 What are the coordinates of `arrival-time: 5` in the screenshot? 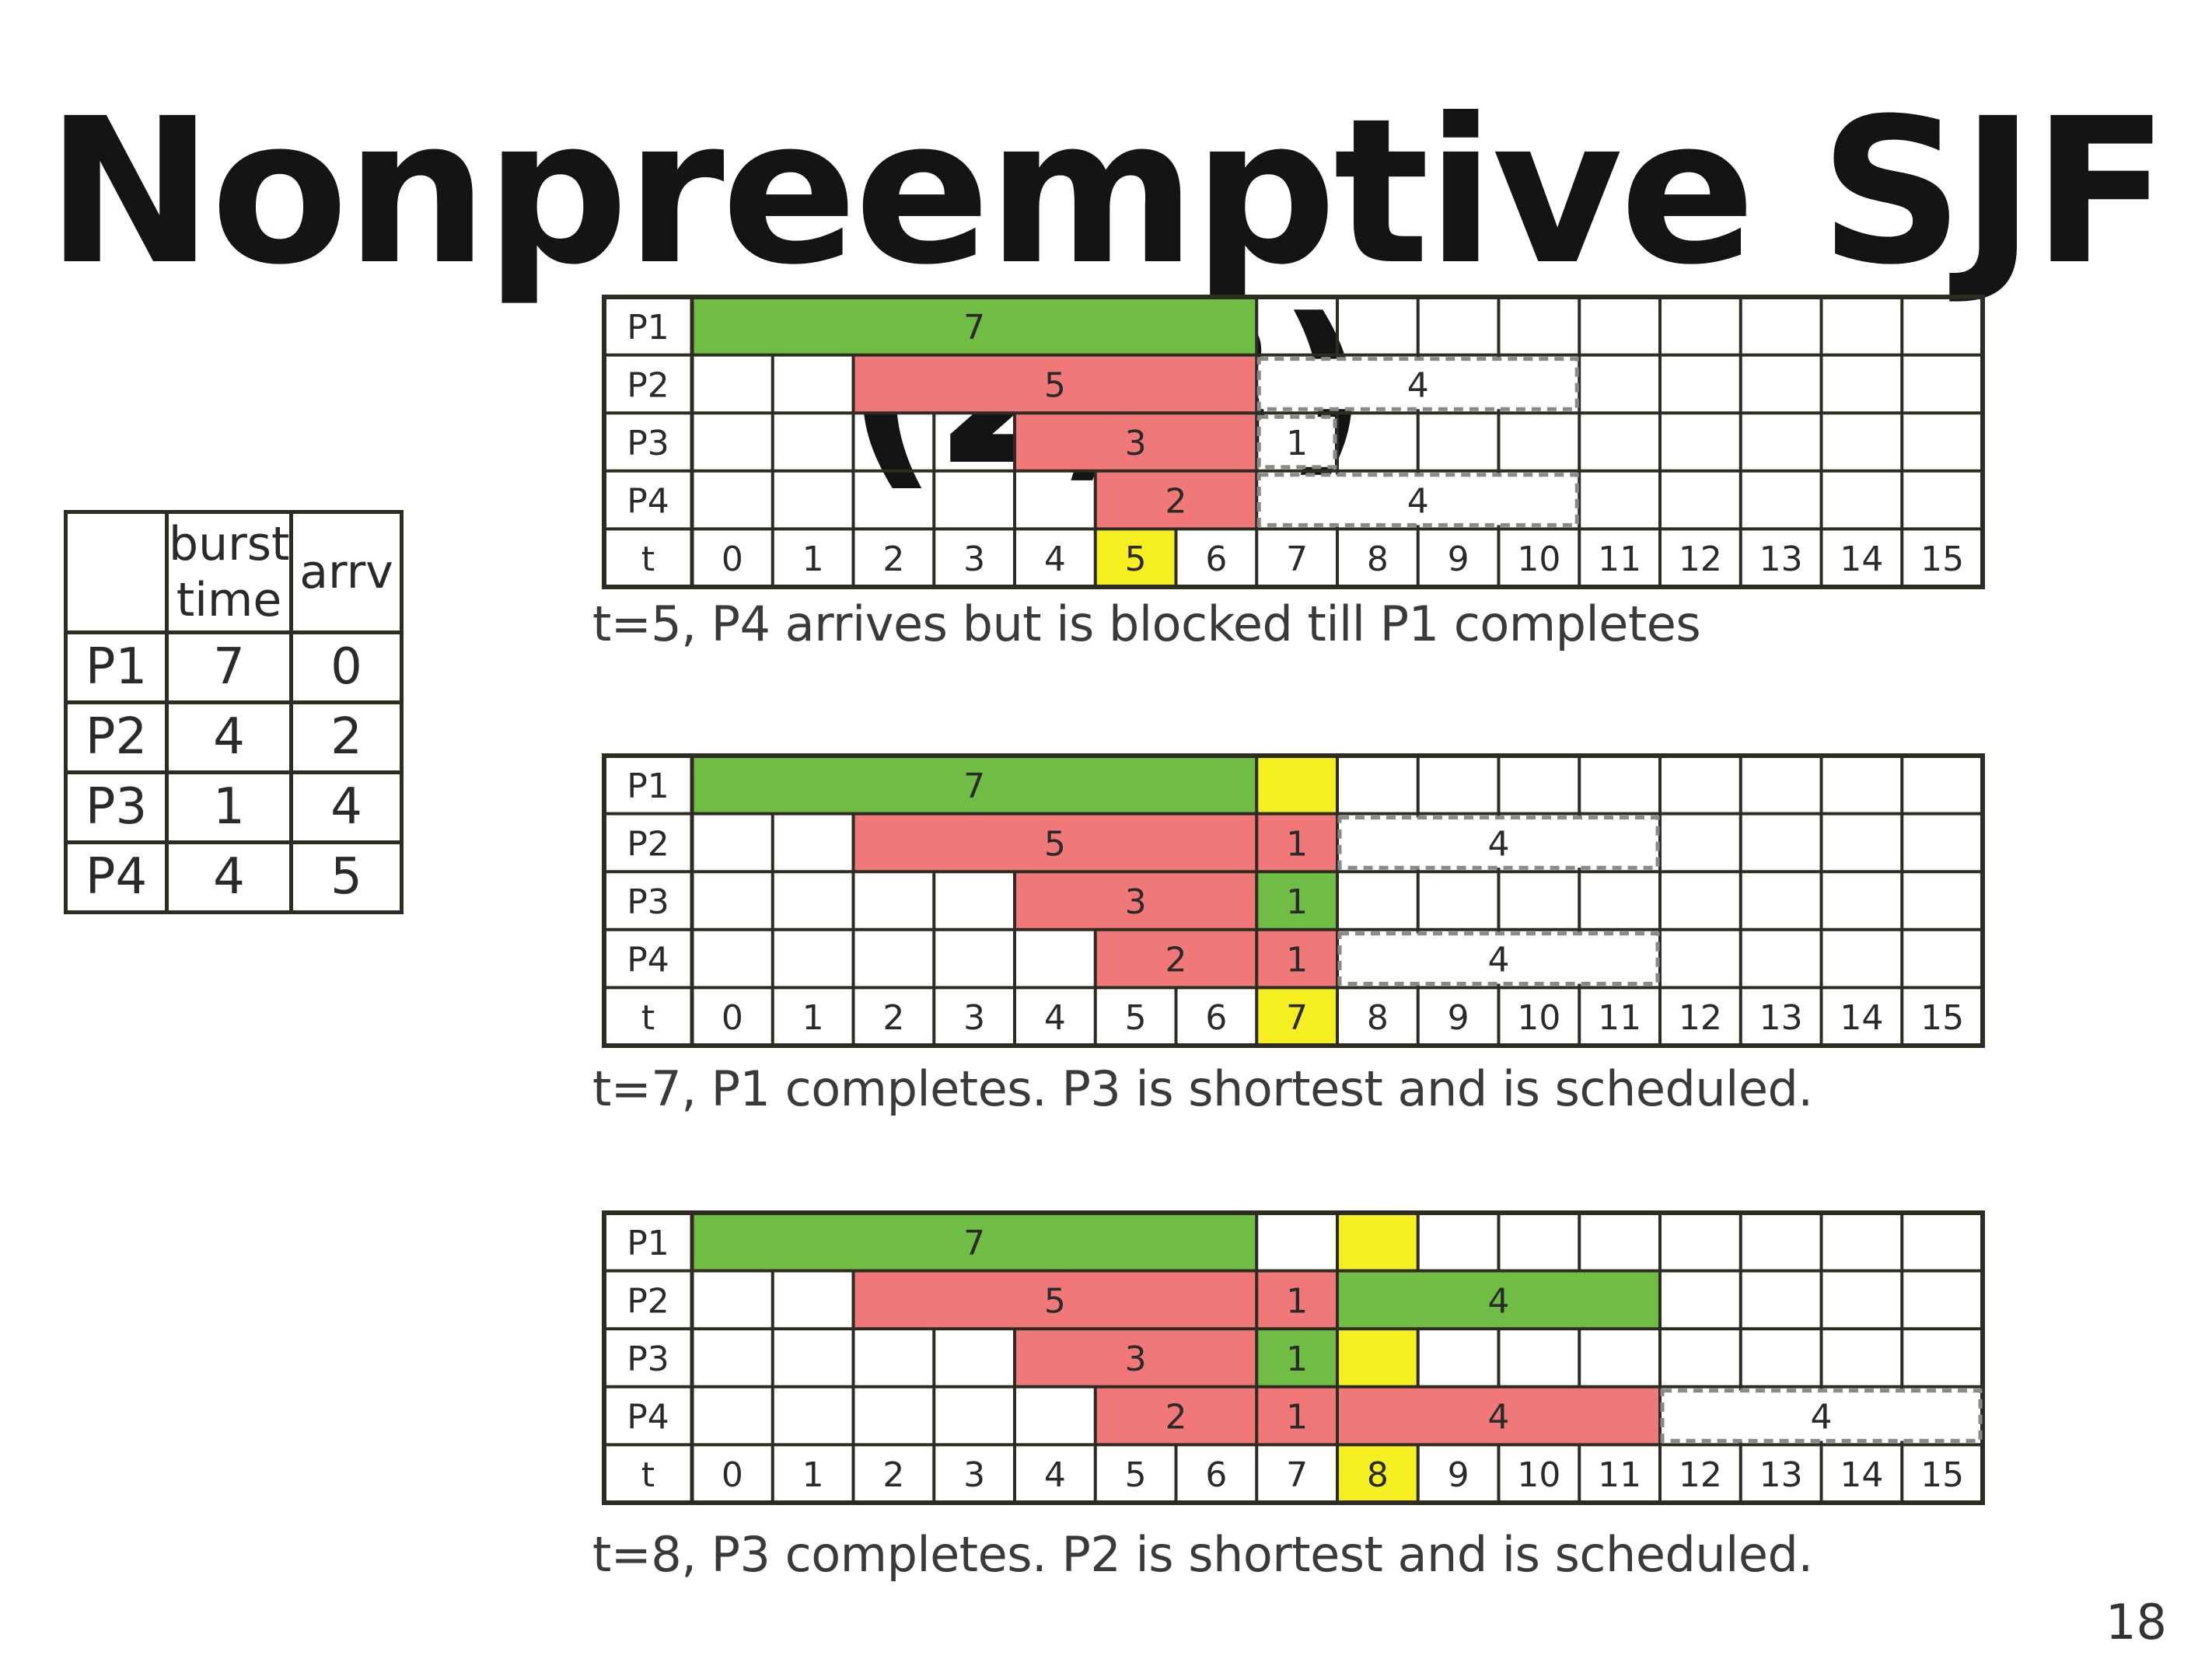 It's located at (346, 877).